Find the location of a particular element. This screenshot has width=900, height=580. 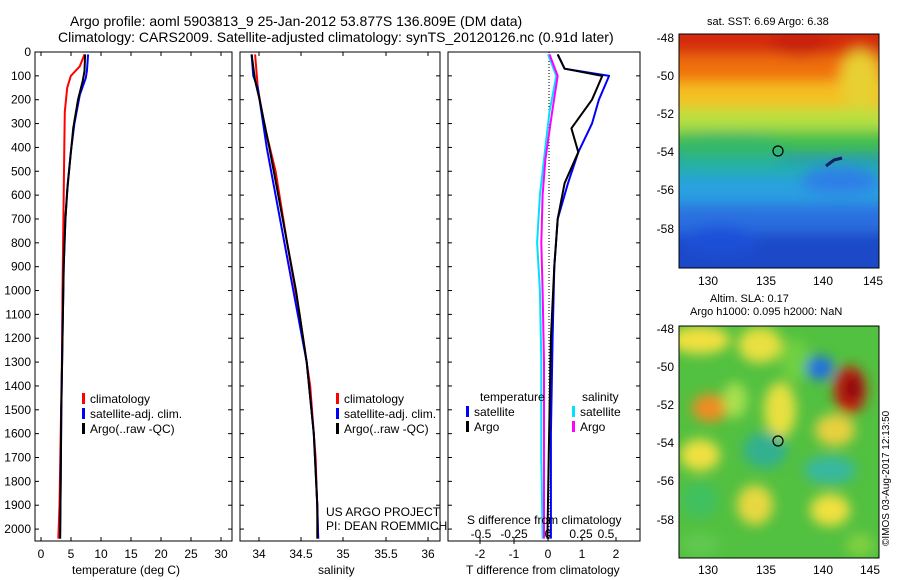

depth-tick-label: 400 is located at coordinates (21, 147).